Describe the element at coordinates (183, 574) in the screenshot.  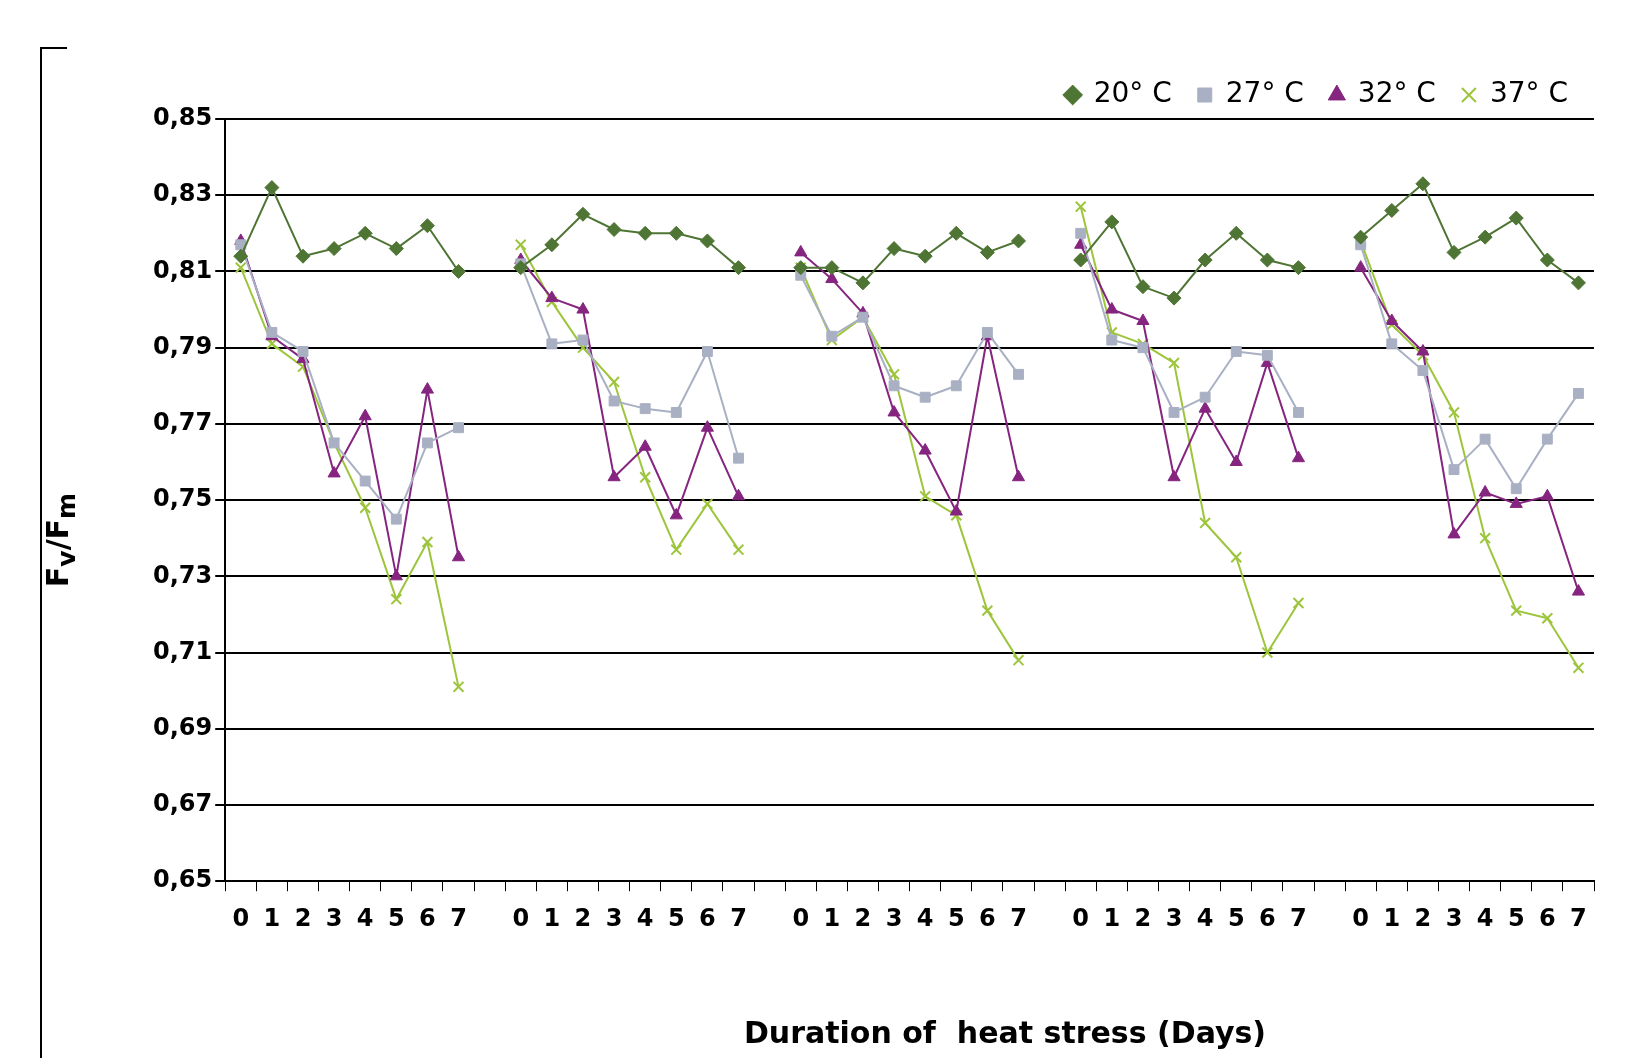
I see `y-tick-label: 0,73` at that location.